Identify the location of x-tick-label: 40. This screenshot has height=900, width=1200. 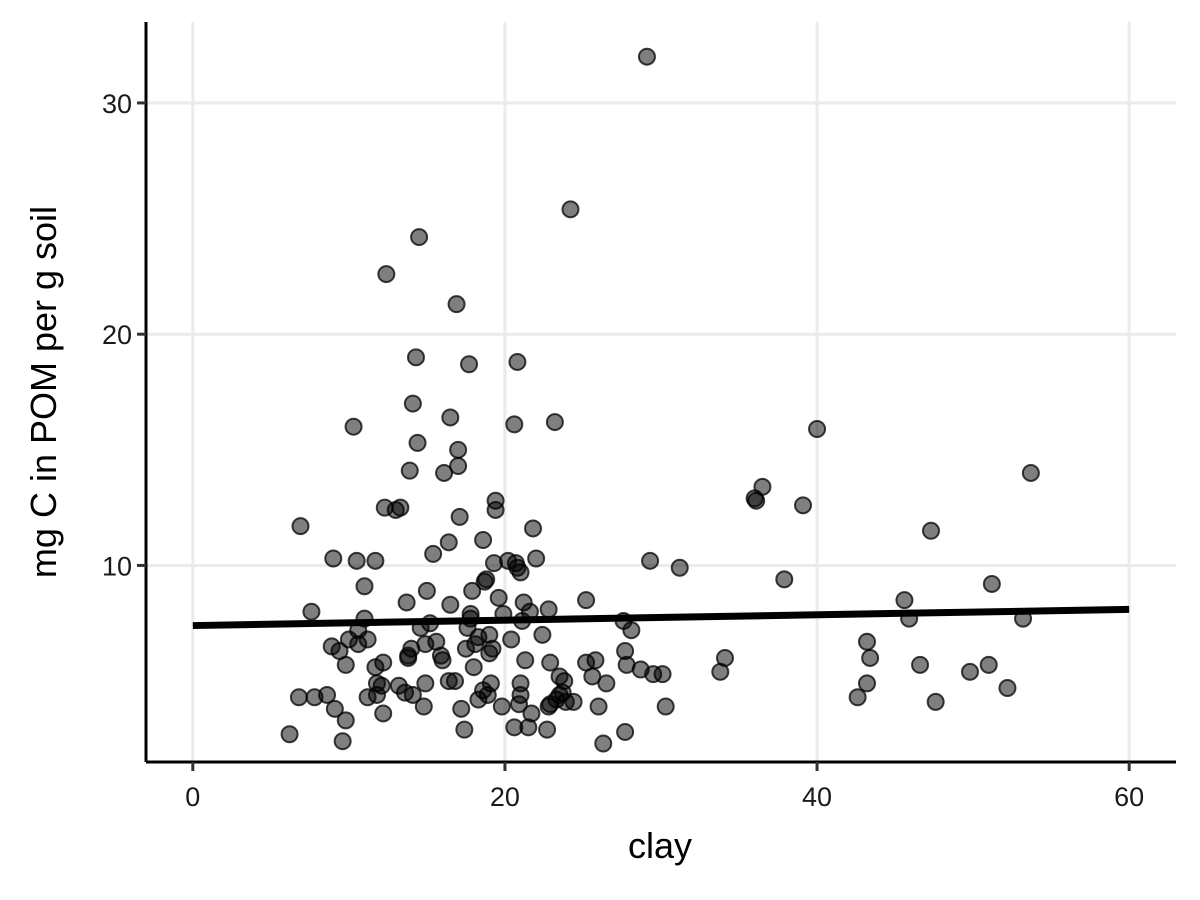
(817, 797).